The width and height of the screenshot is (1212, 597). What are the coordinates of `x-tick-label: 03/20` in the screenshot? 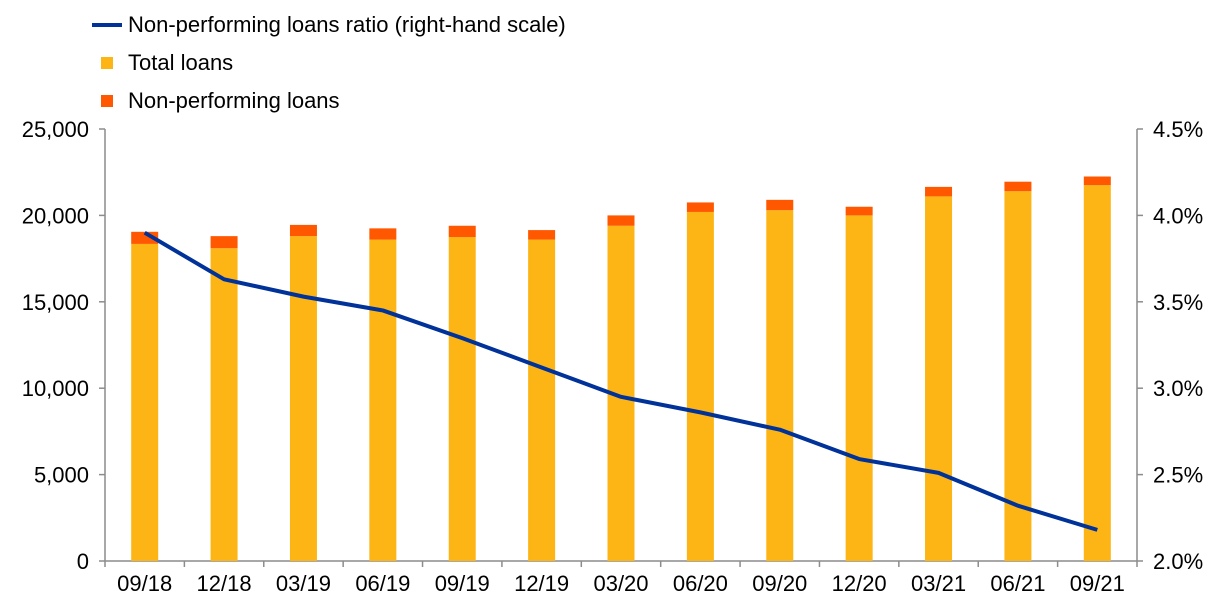 It's located at (620, 583).